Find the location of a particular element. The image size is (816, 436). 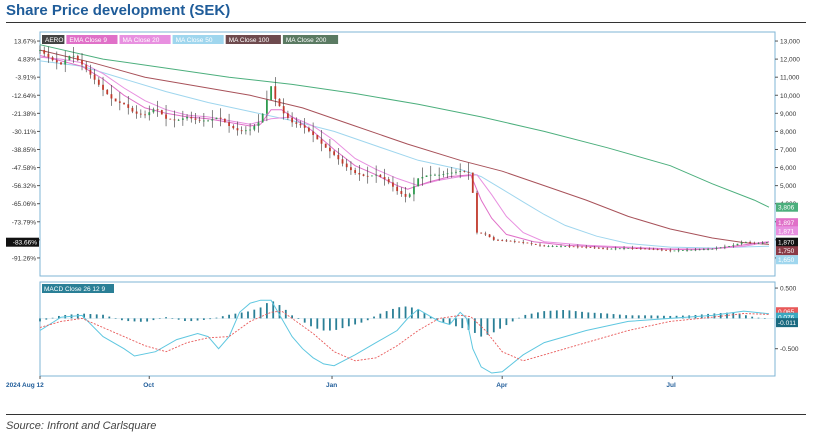

last-value-2-tag is located at coordinates (787, 231).